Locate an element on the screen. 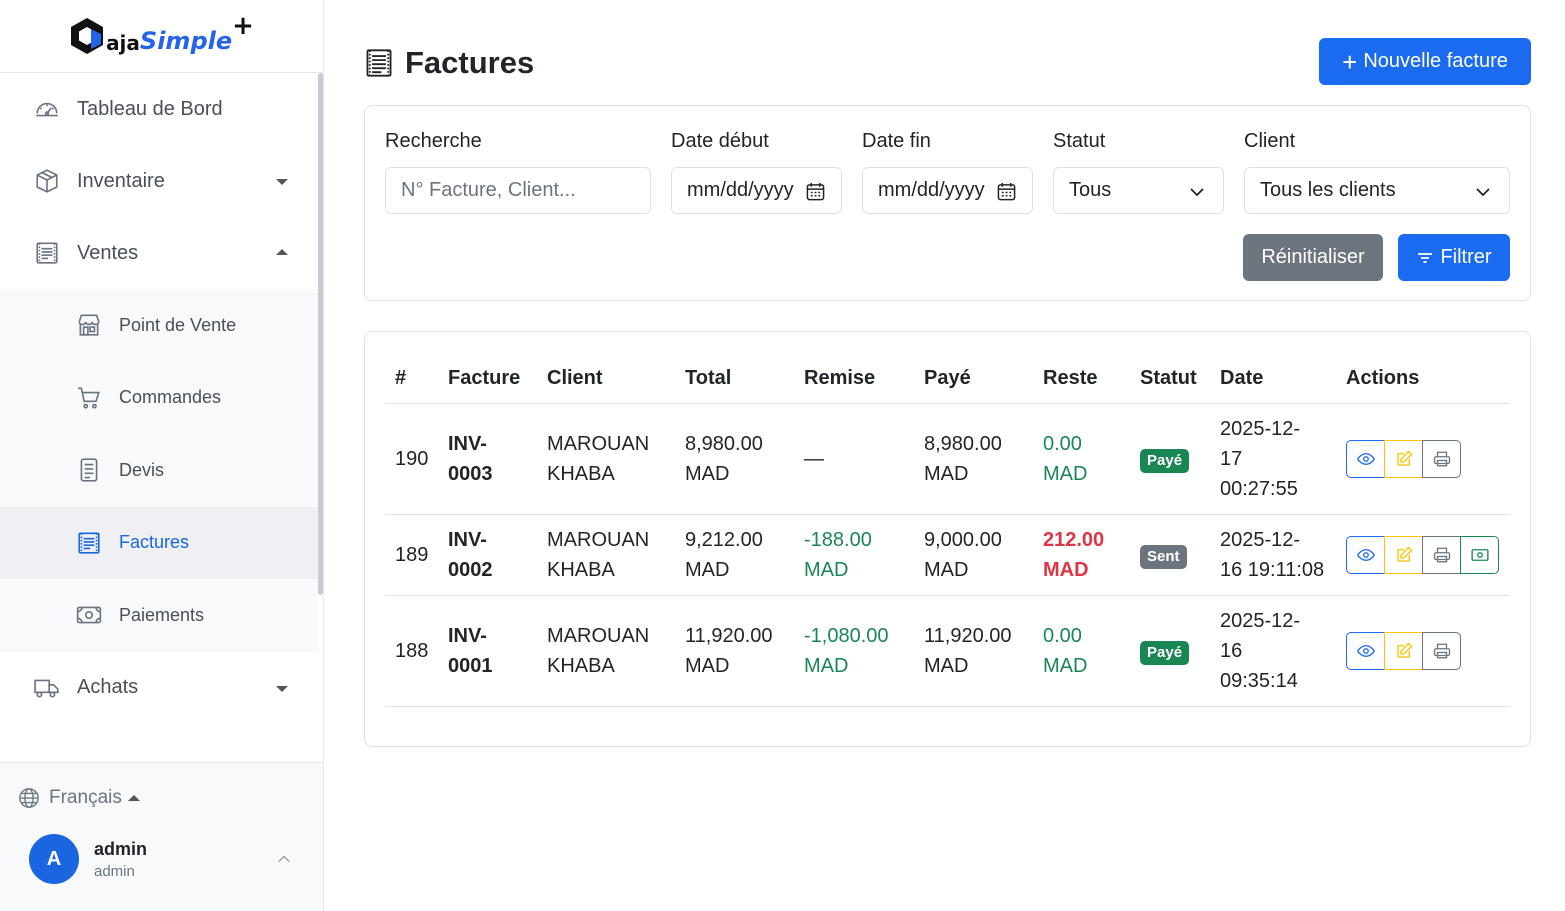 Image resolution: width=1565 pixels, height=911 pixels. sidebar-item-invoices: Factures is located at coordinates (159, 542).